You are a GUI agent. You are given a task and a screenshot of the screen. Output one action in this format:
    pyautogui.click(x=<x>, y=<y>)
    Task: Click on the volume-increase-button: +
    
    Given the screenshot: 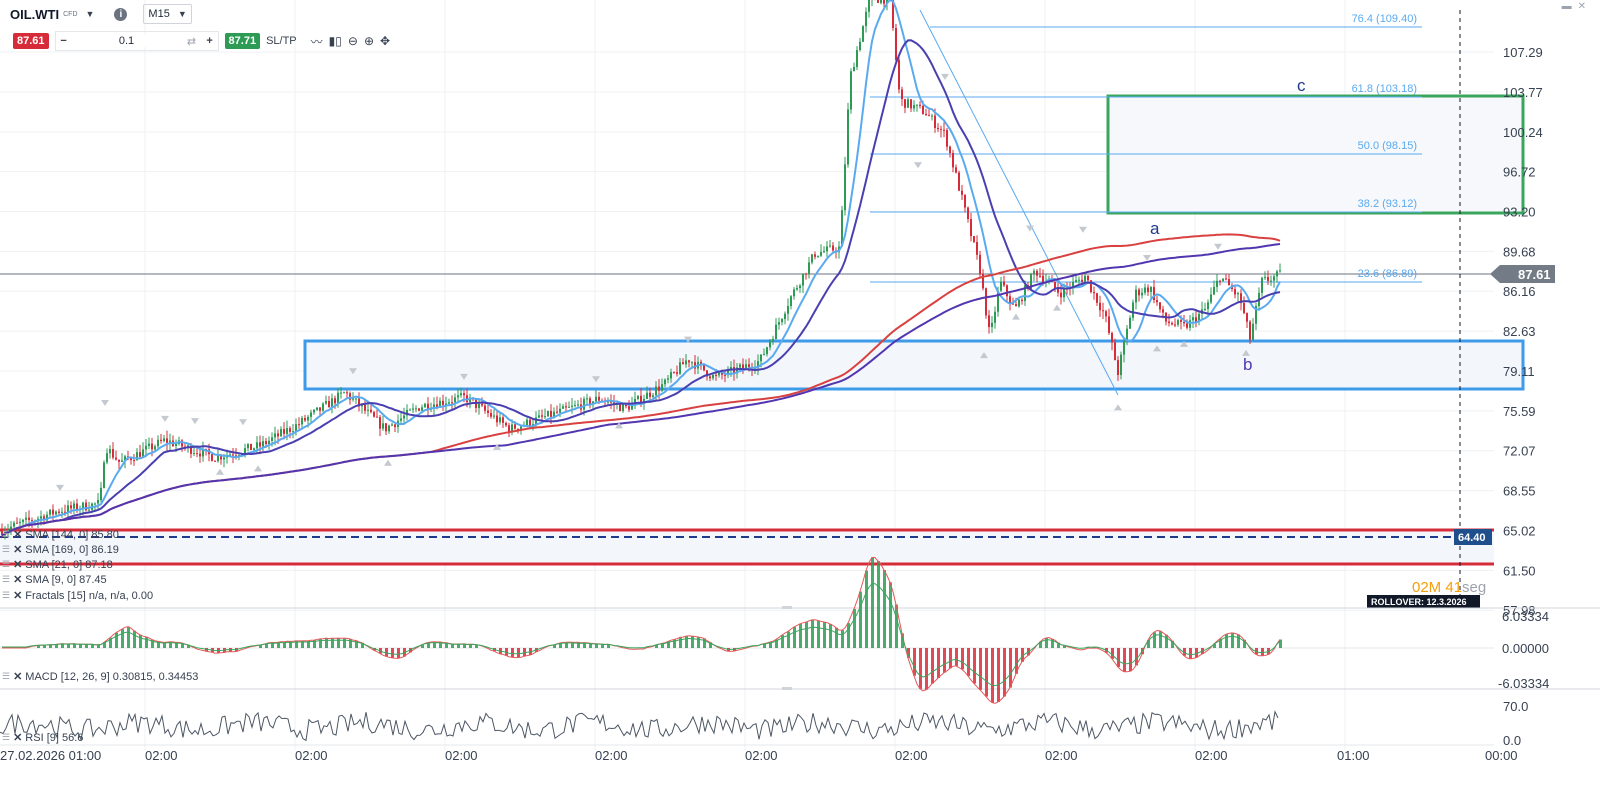 What is the action you would take?
    pyautogui.click(x=209, y=41)
    